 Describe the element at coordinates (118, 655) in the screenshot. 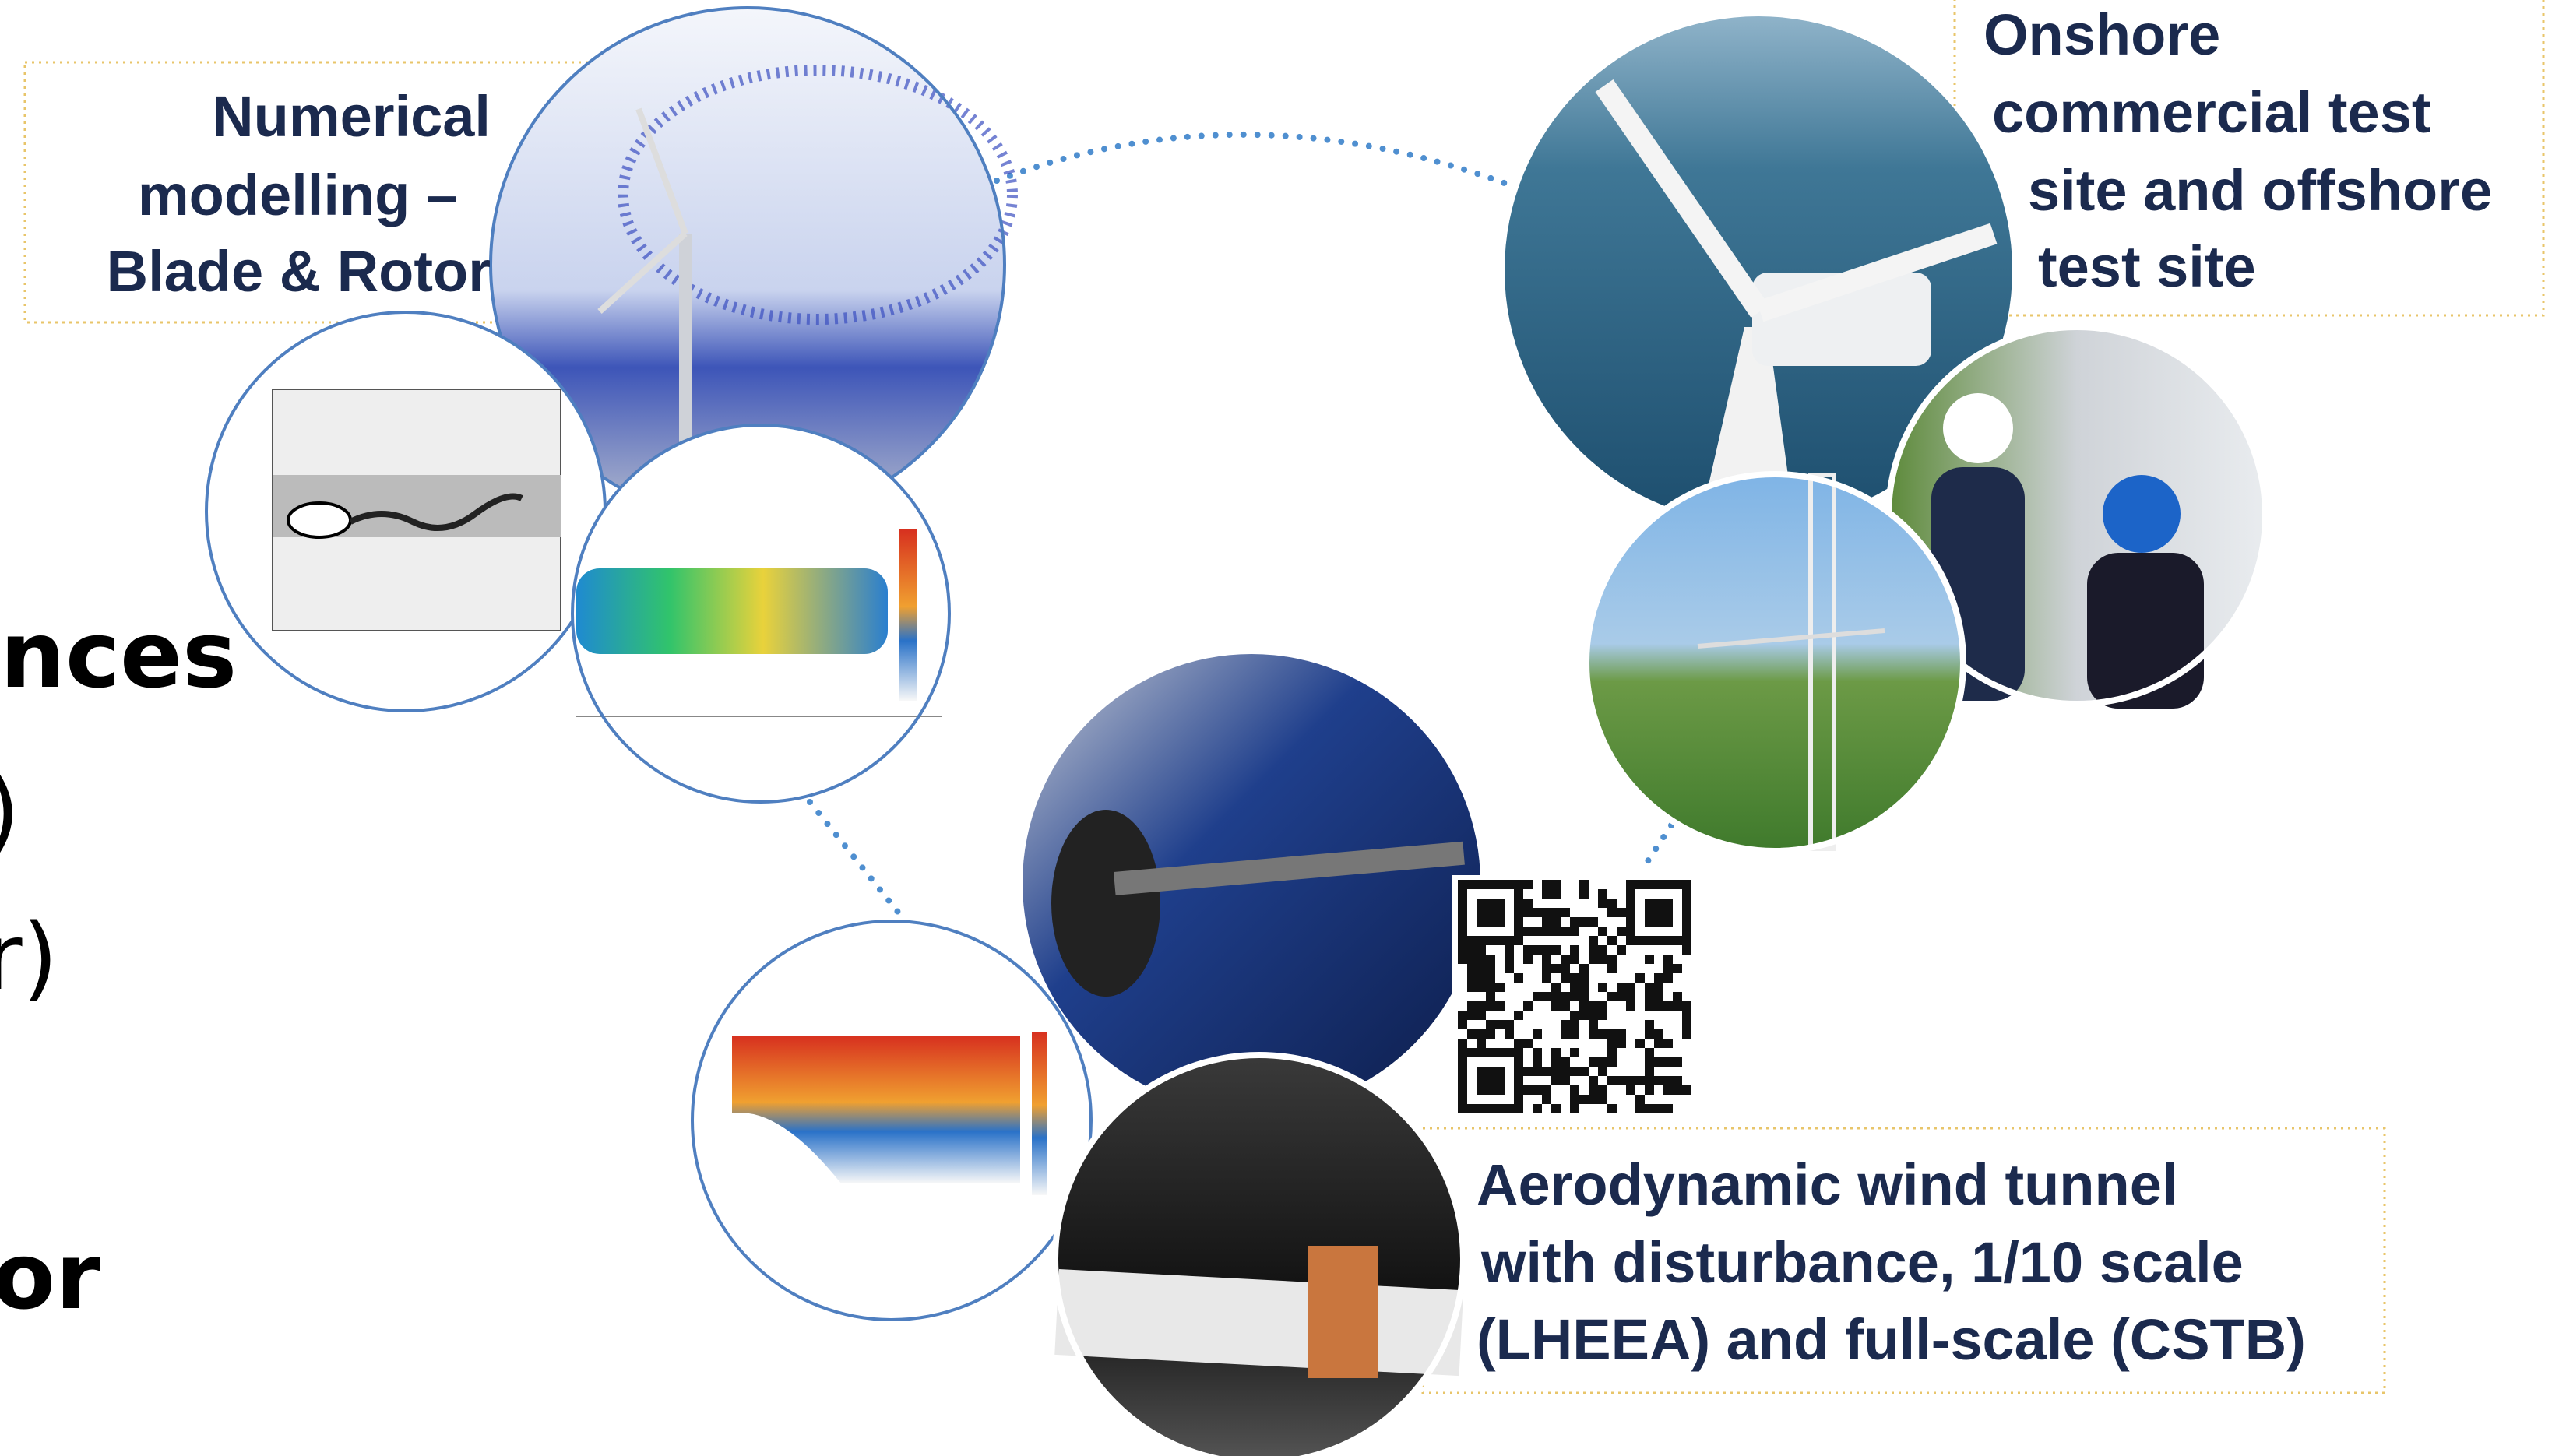

I see `slide-text: nces` at that location.